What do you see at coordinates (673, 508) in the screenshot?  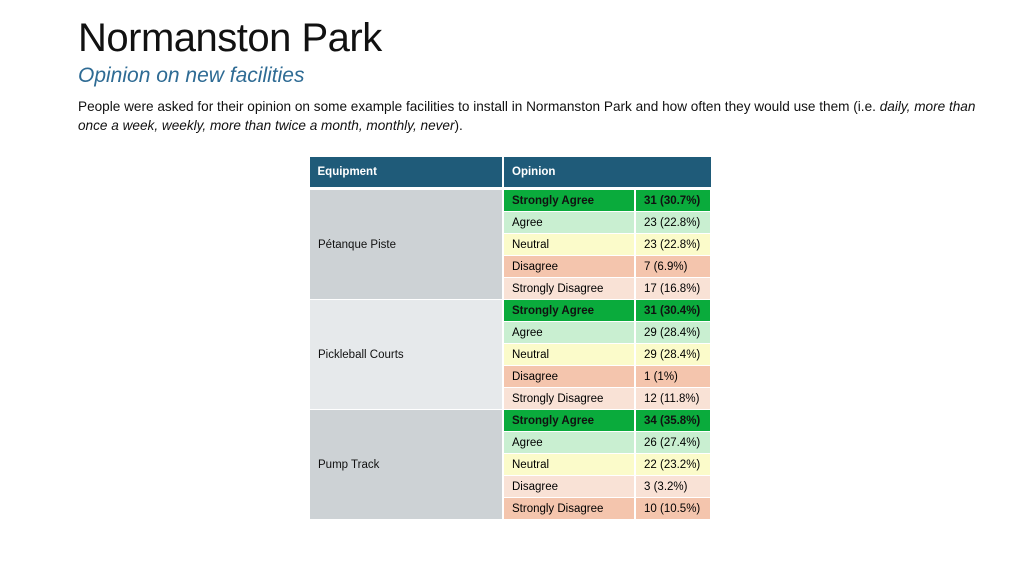 I see `value-cell: 10 (10.5%)` at bounding box center [673, 508].